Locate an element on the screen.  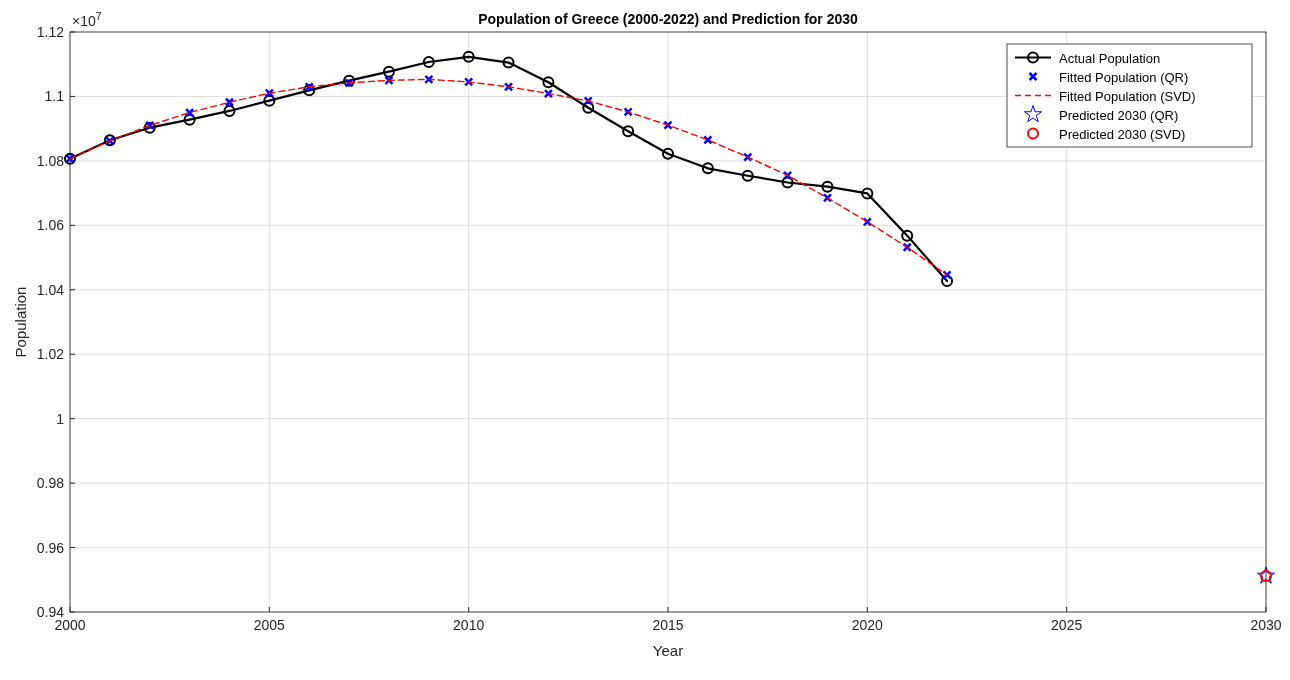
x-tick-label: 2020 is located at coordinates (867, 625).